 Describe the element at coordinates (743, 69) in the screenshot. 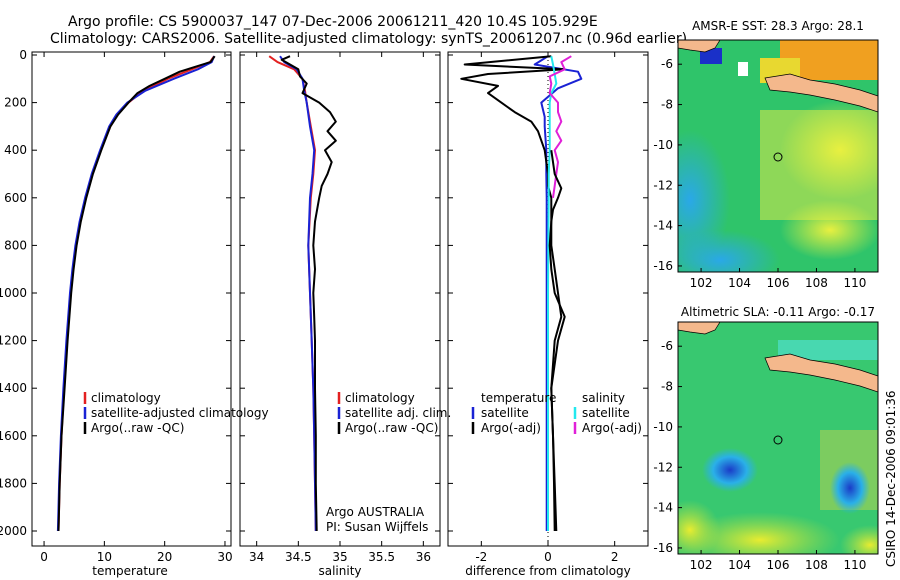

I see `sst-land-missing-patch` at that location.